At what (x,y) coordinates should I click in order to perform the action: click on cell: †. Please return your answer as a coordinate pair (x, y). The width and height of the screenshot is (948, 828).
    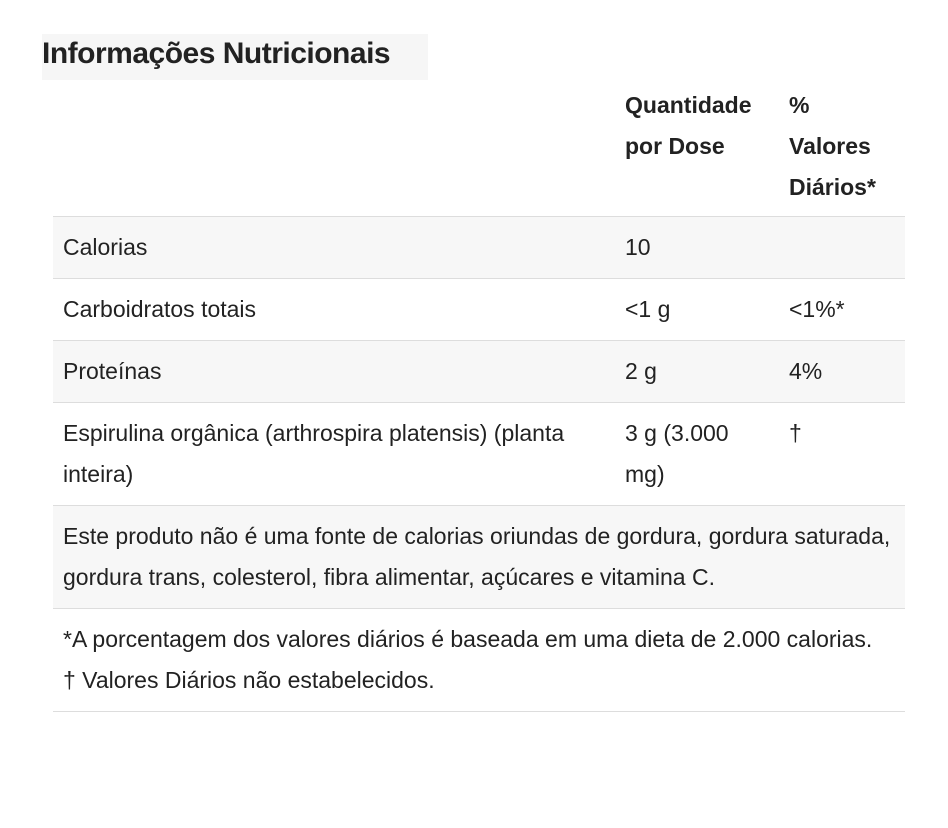
    Looking at the image, I should click on (795, 433).